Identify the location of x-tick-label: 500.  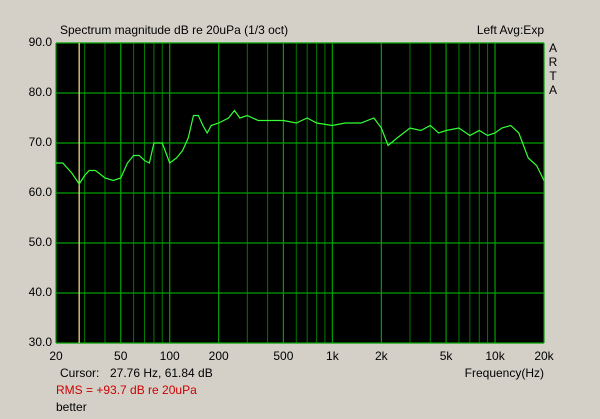
(283, 356).